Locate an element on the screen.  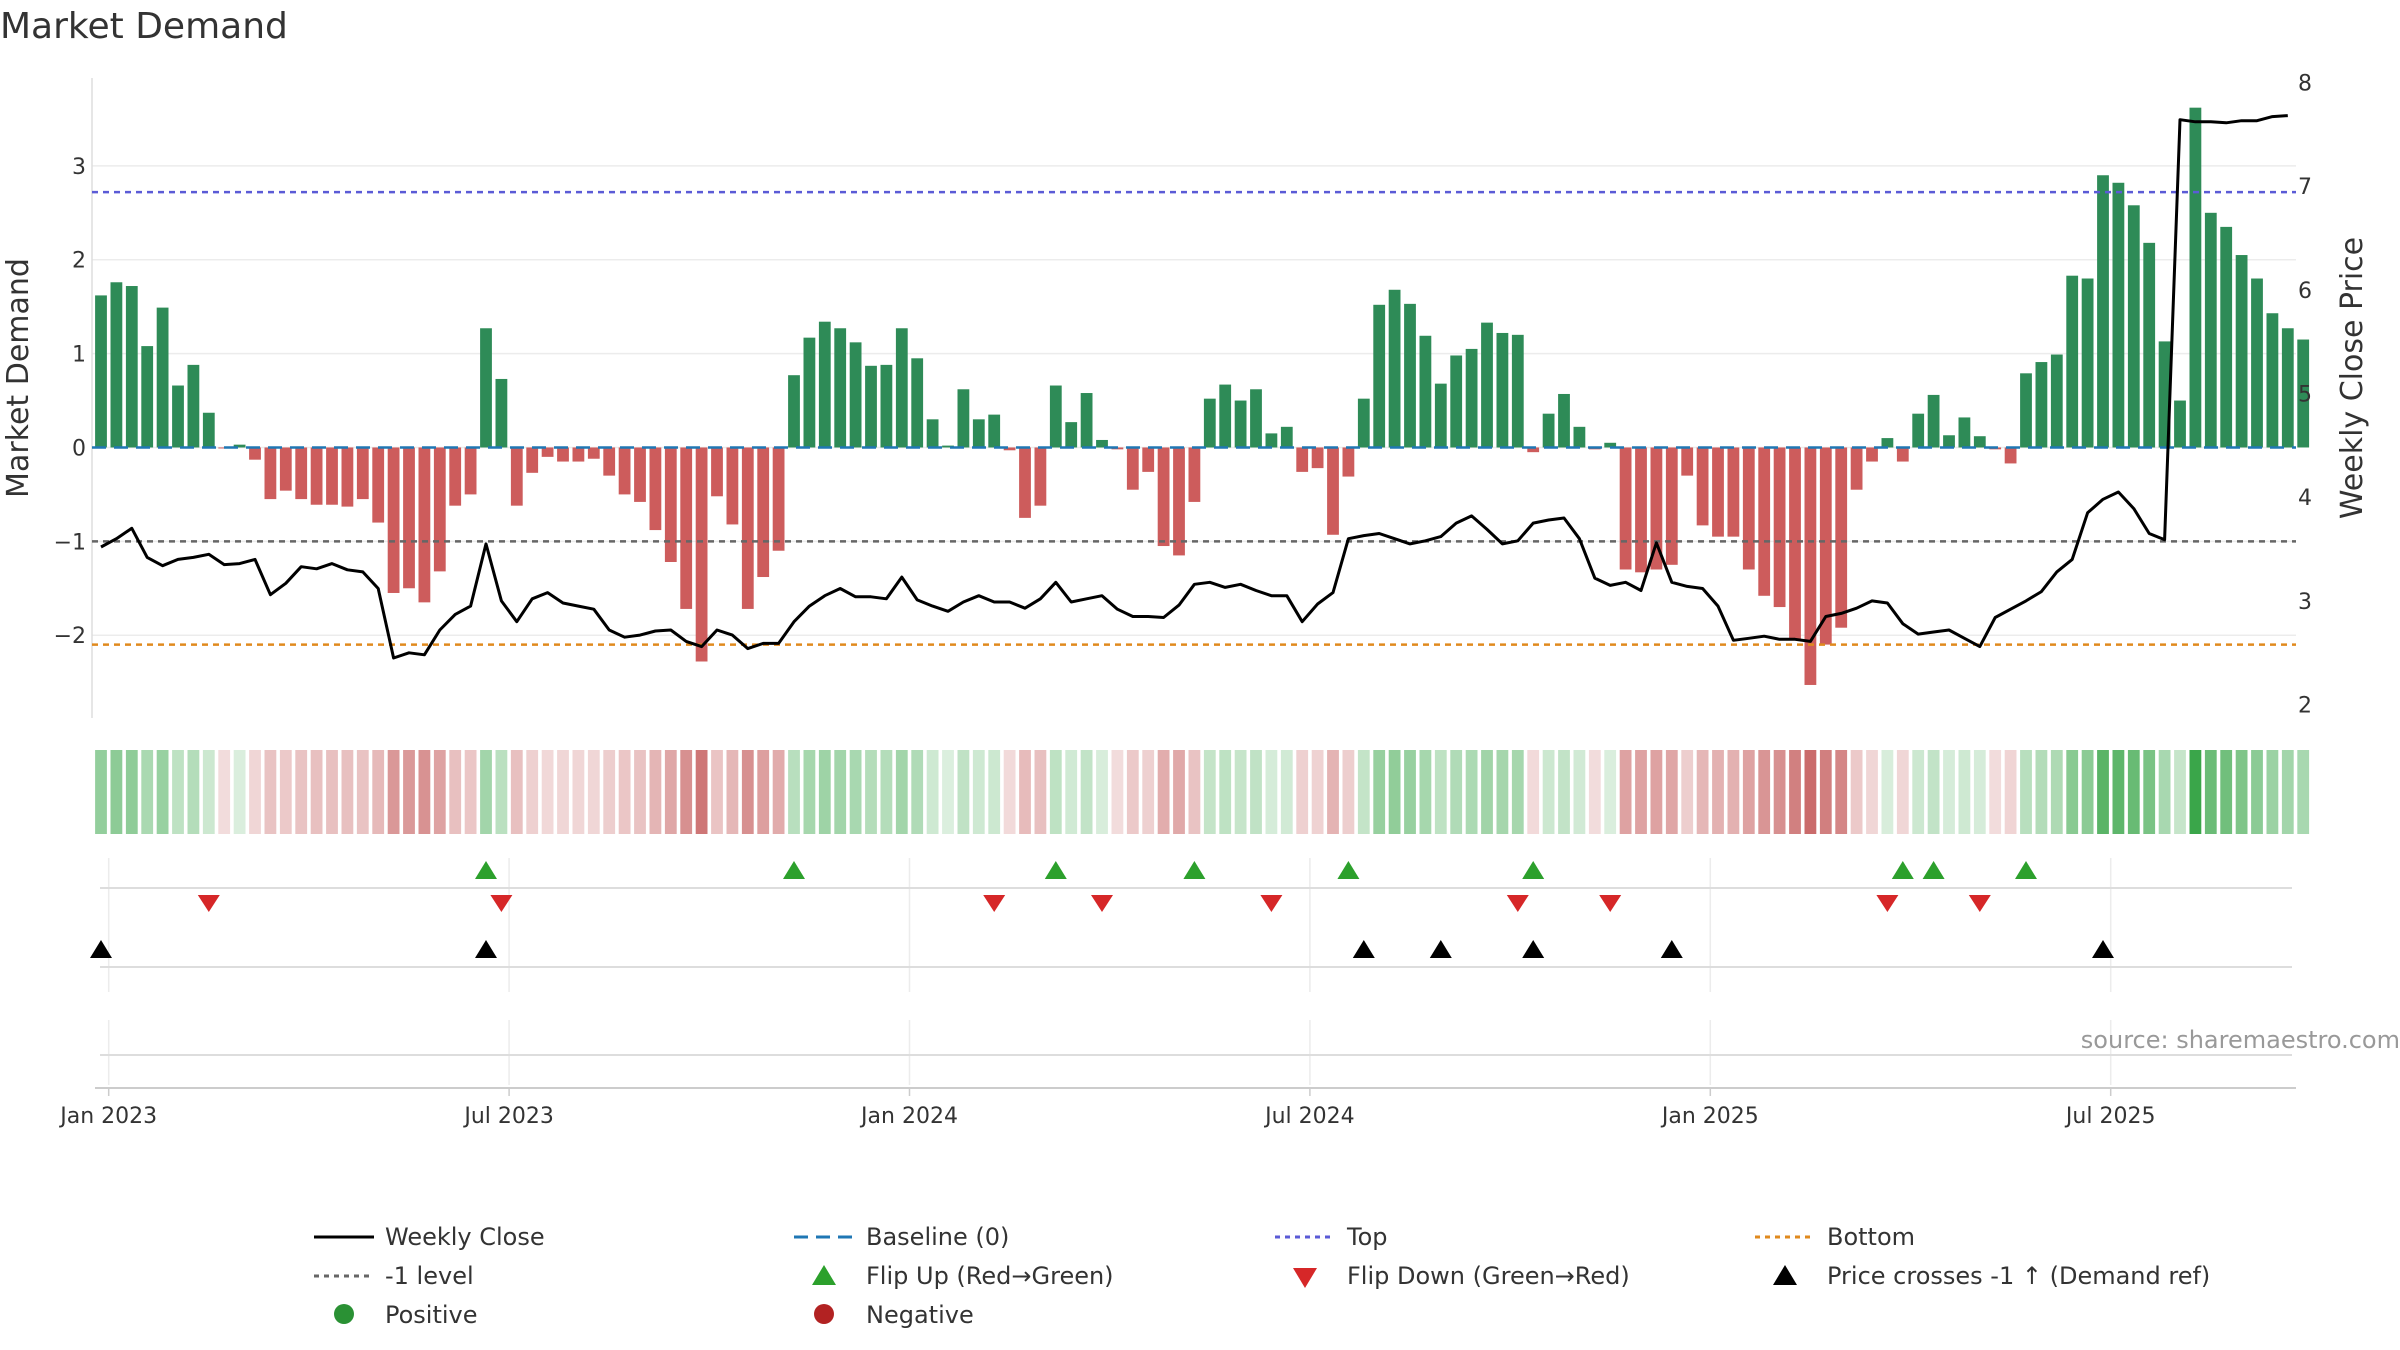
legend-label-minus-one: -1 level is located at coordinates (429, 1276).